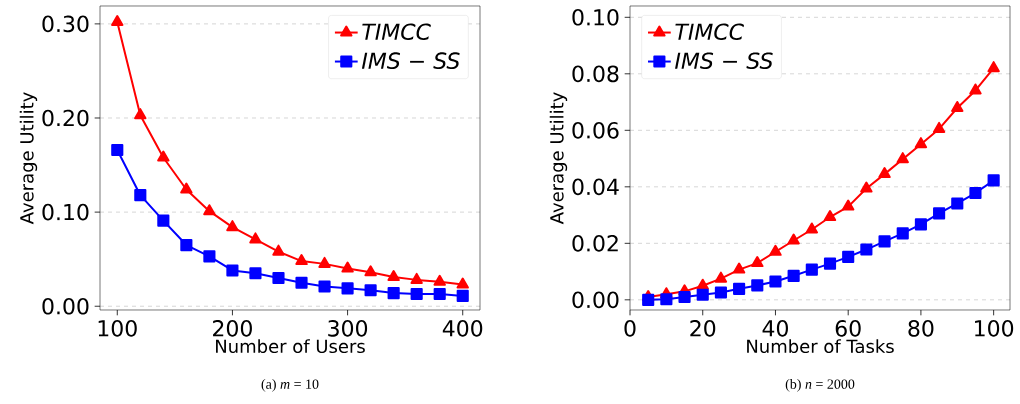 This screenshot has width=1020, height=404. I want to click on x-tick-label: 20, so click(703, 328).